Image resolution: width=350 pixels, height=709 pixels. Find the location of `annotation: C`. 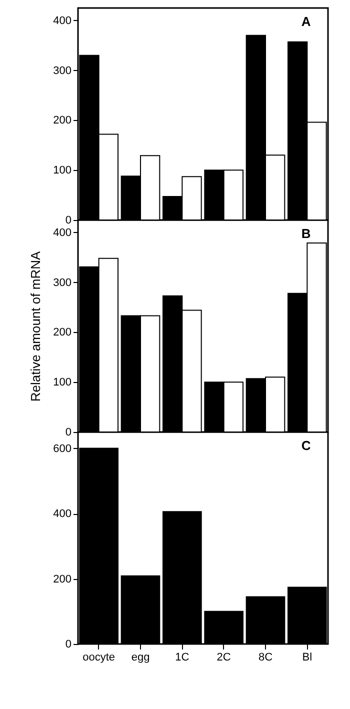

annotation: C is located at coordinates (306, 445).